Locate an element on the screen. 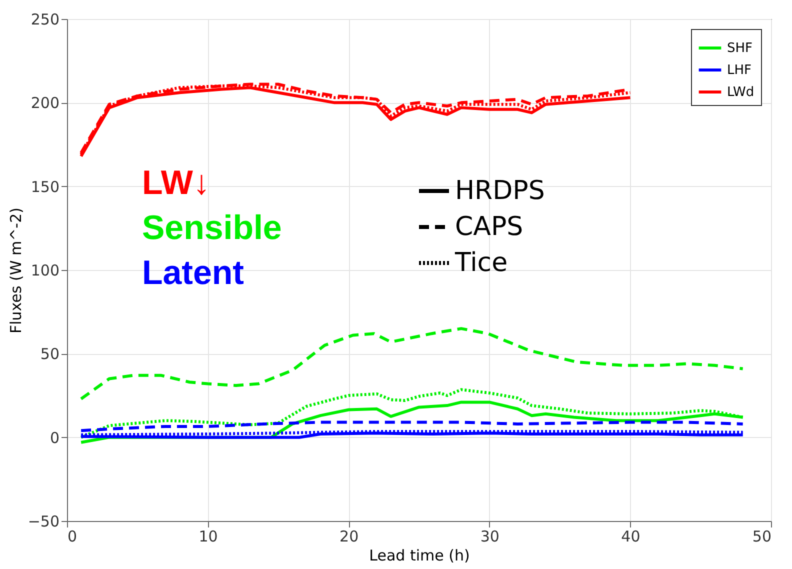 This screenshot has height=569, width=792. x-tick-label: 40 is located at coordinates (630, 537).